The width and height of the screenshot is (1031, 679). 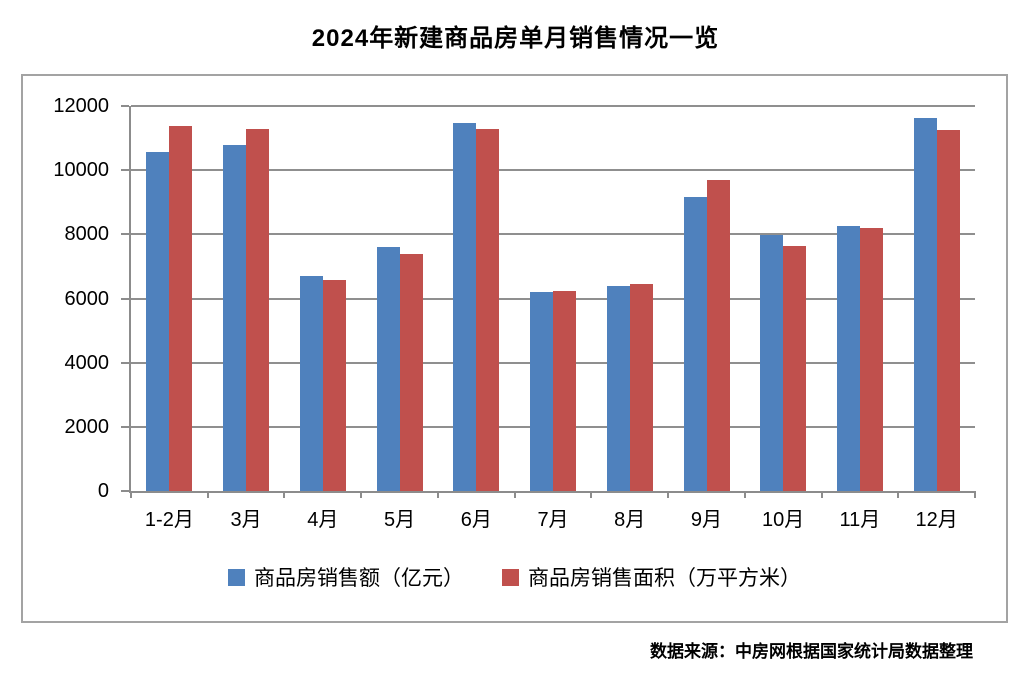 What do you see at coordinates (706, 520) in the screenshot?
I see `x-axis-label-9月: 9月` at bounding box center [706, 520].